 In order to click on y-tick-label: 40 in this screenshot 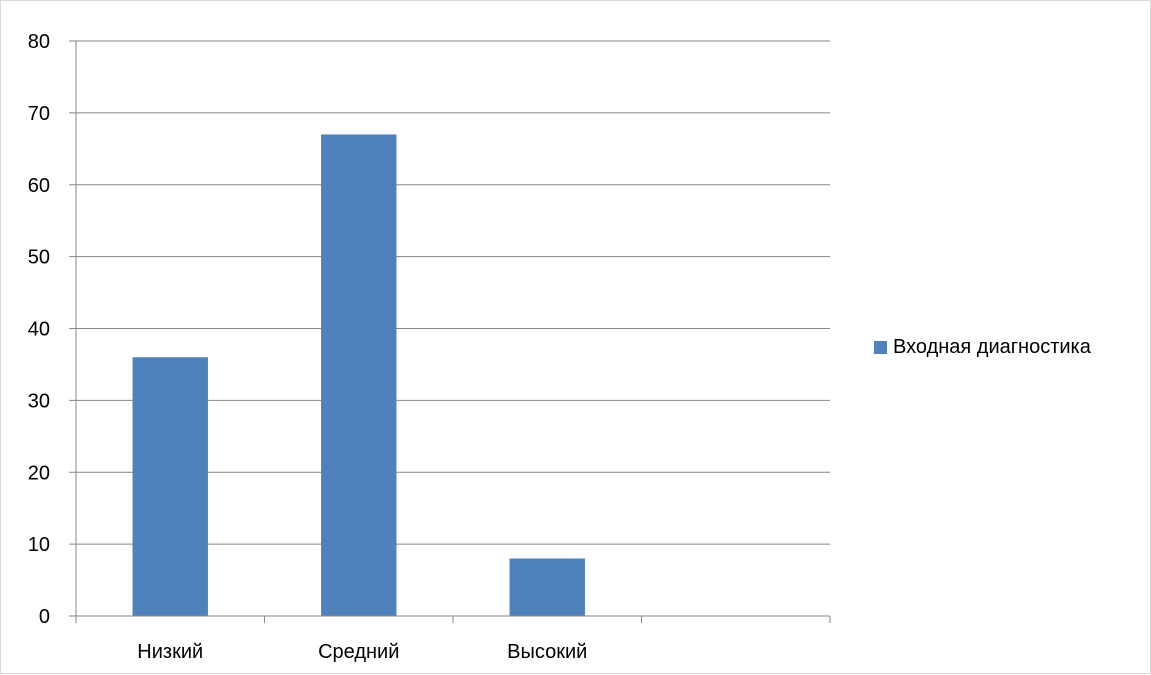, I will do `click(39, 330)`.